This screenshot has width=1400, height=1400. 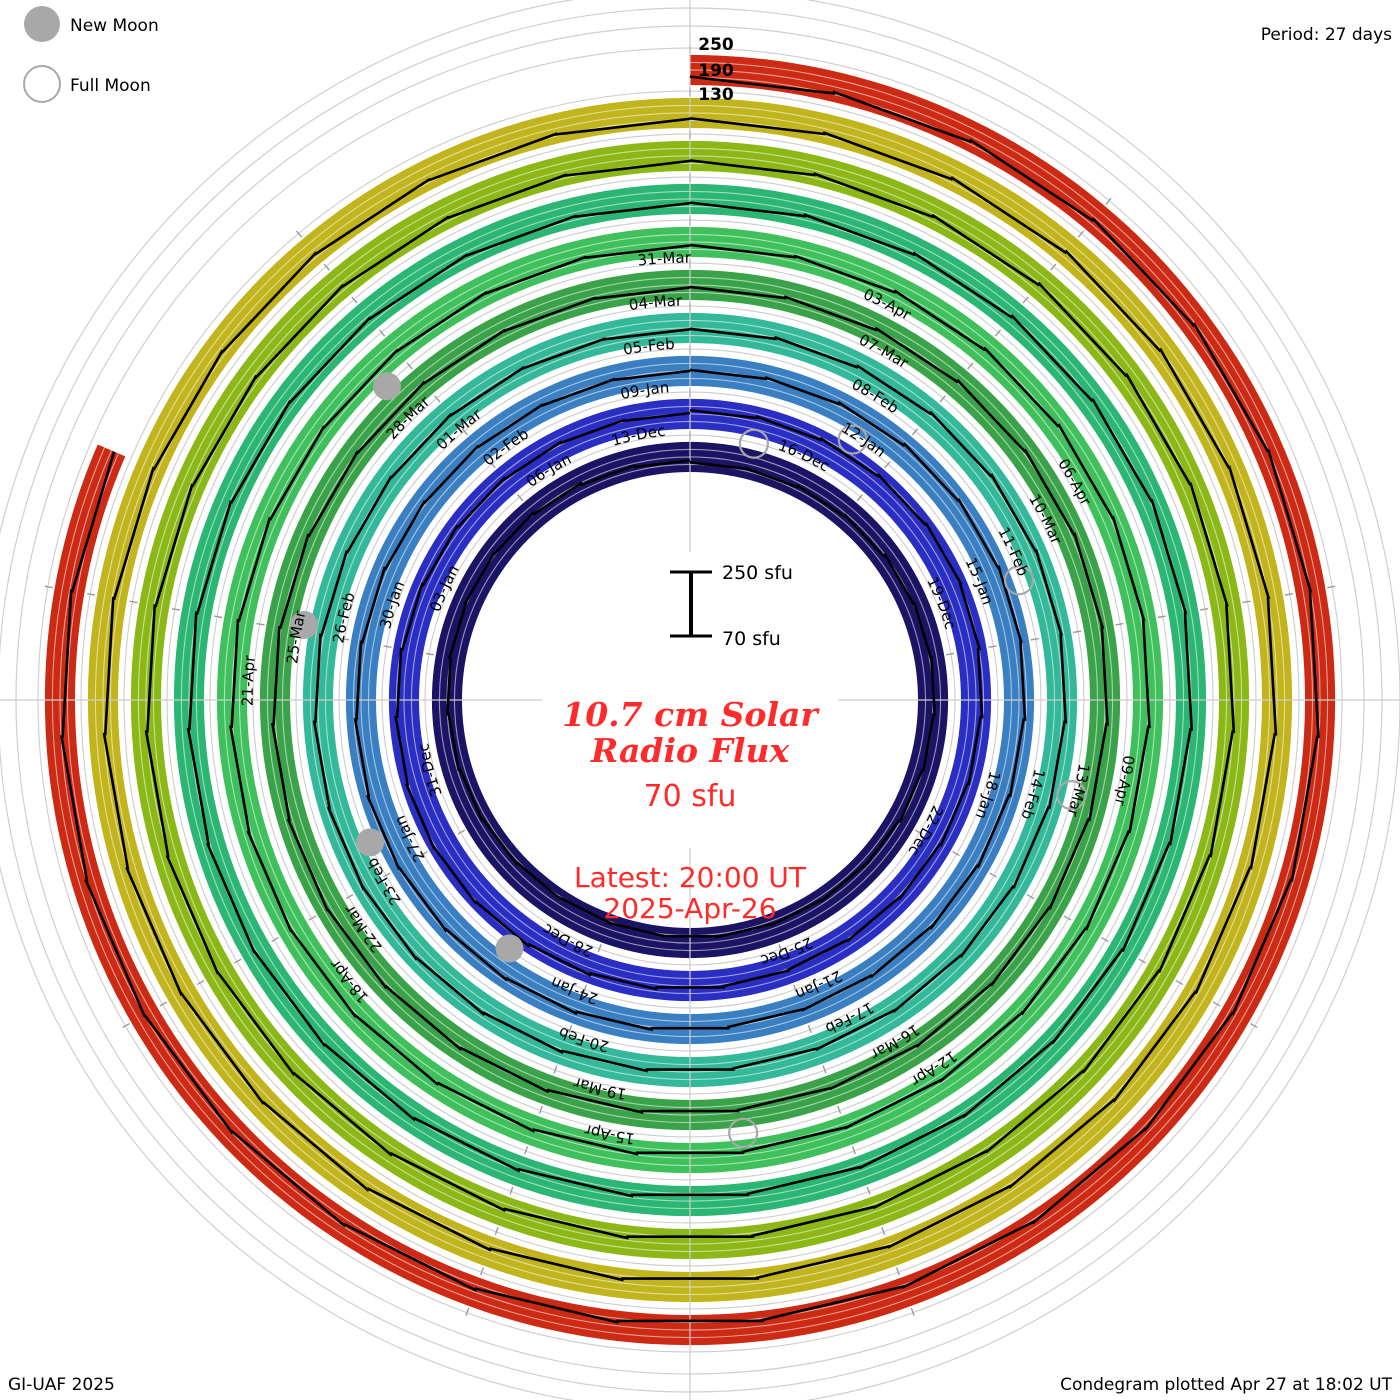 What do you see at coordinates (61, 1385) in the screenshot?
I see `footer-left: GI-UAF 2025` at bounding box center [61, 1385].